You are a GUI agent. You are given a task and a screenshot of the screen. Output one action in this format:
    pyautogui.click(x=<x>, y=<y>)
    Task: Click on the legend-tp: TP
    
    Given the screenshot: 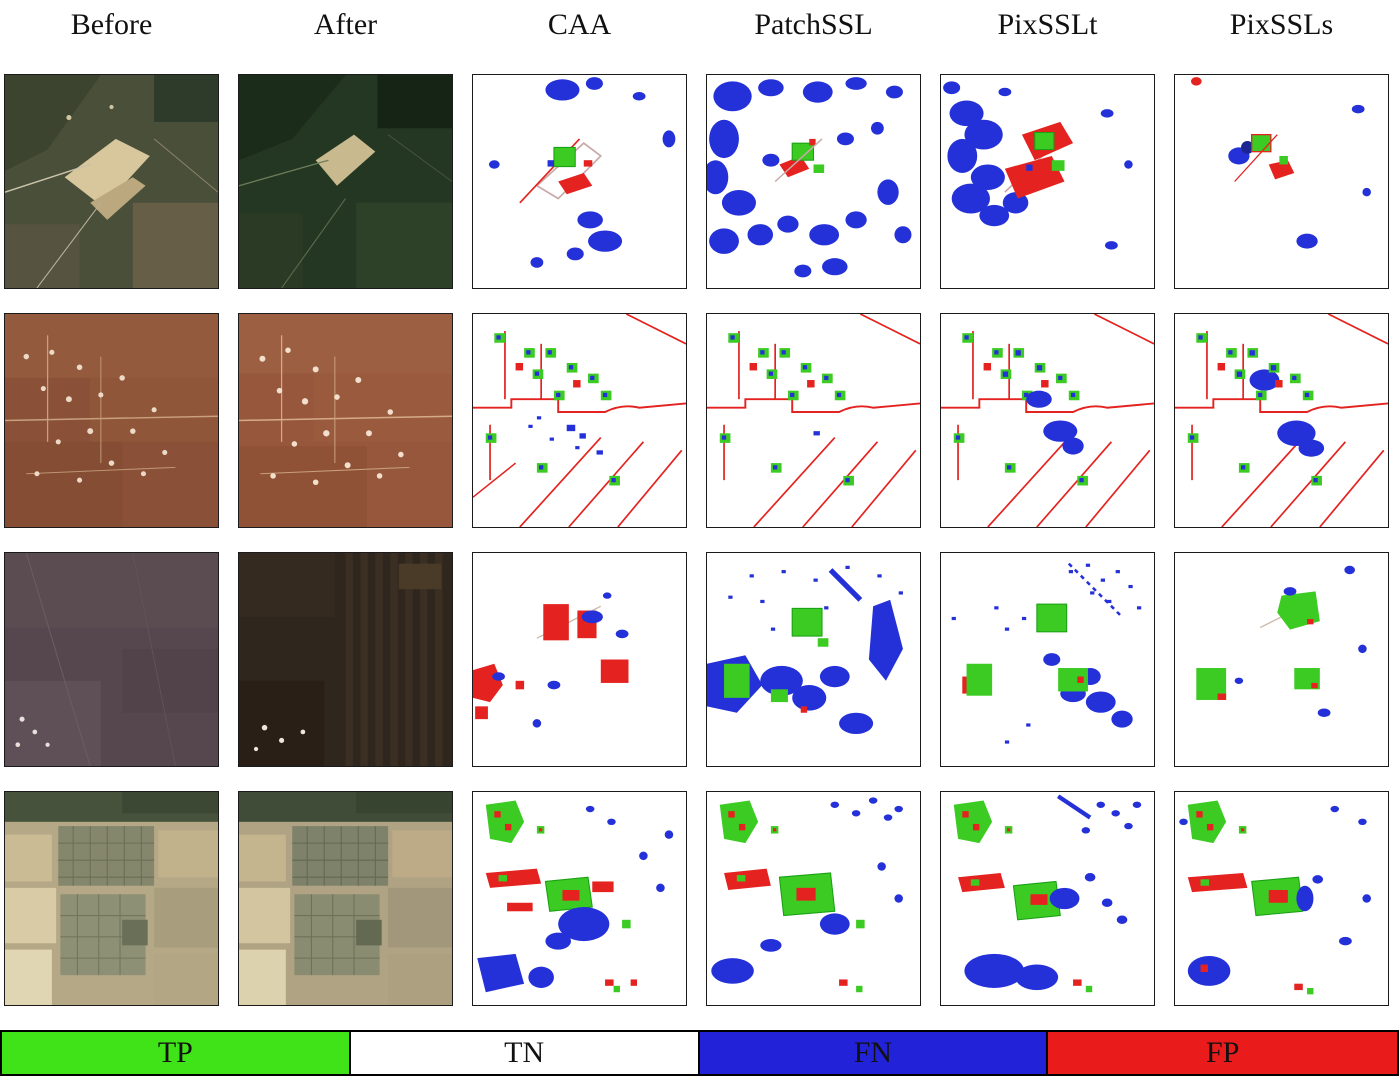 What is the action you would take?
    pyautogui.click(x=176, y=1053)
    